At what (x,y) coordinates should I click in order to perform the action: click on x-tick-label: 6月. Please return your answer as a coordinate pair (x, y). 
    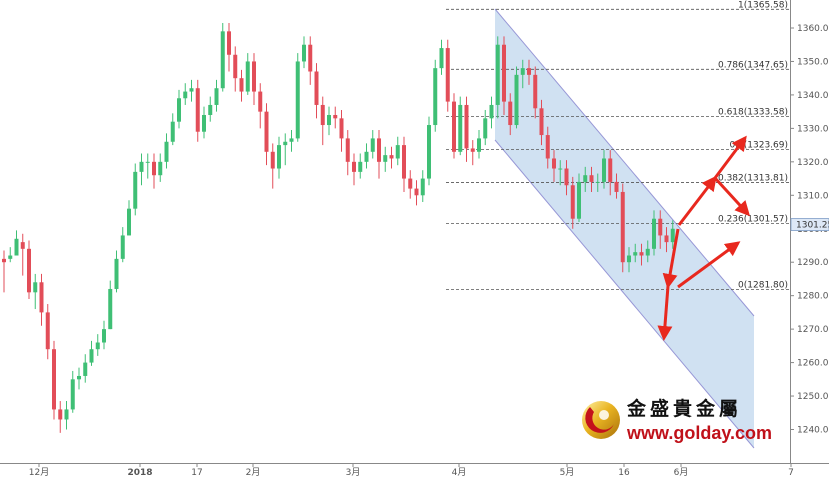
    Looking at the image, I should click on (681, 472).